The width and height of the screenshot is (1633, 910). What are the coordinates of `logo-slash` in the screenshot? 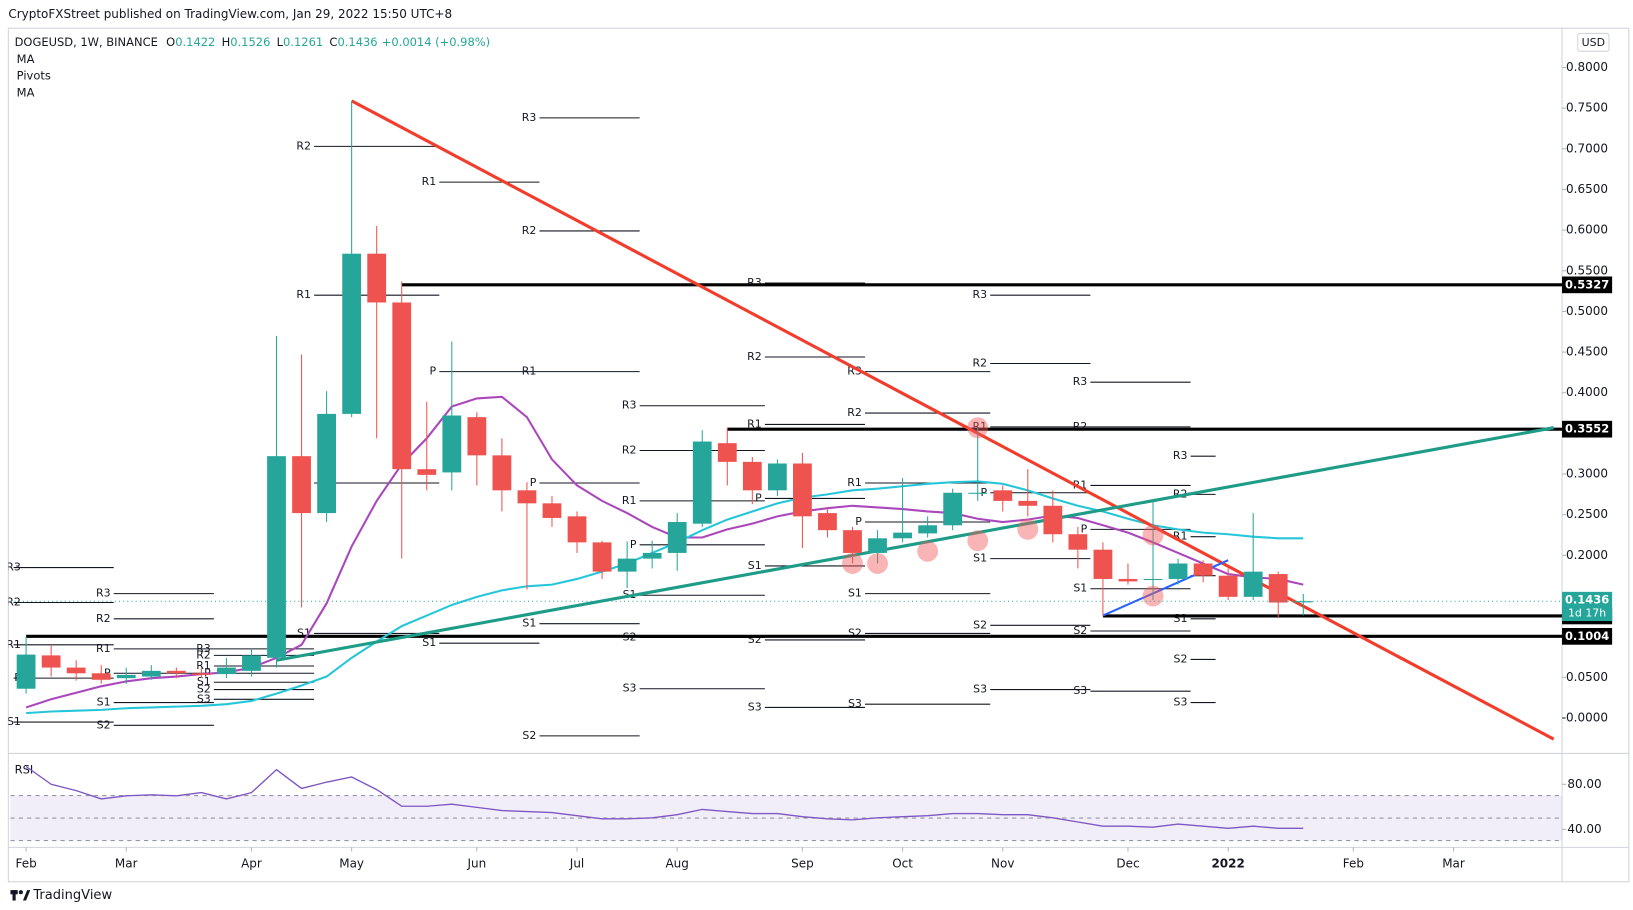 It's located at (26, 895).